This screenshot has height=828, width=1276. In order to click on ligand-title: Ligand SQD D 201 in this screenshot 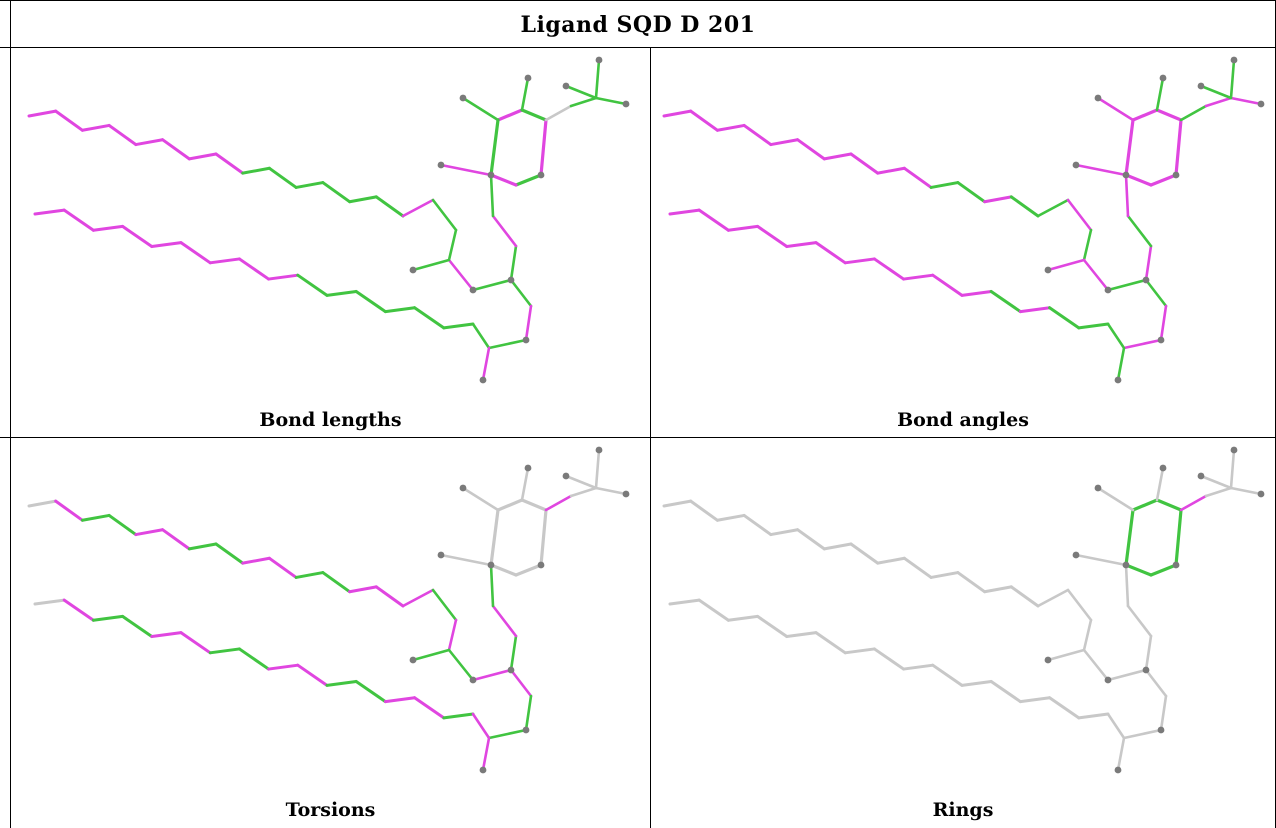, I will do `click(638, 25)`.